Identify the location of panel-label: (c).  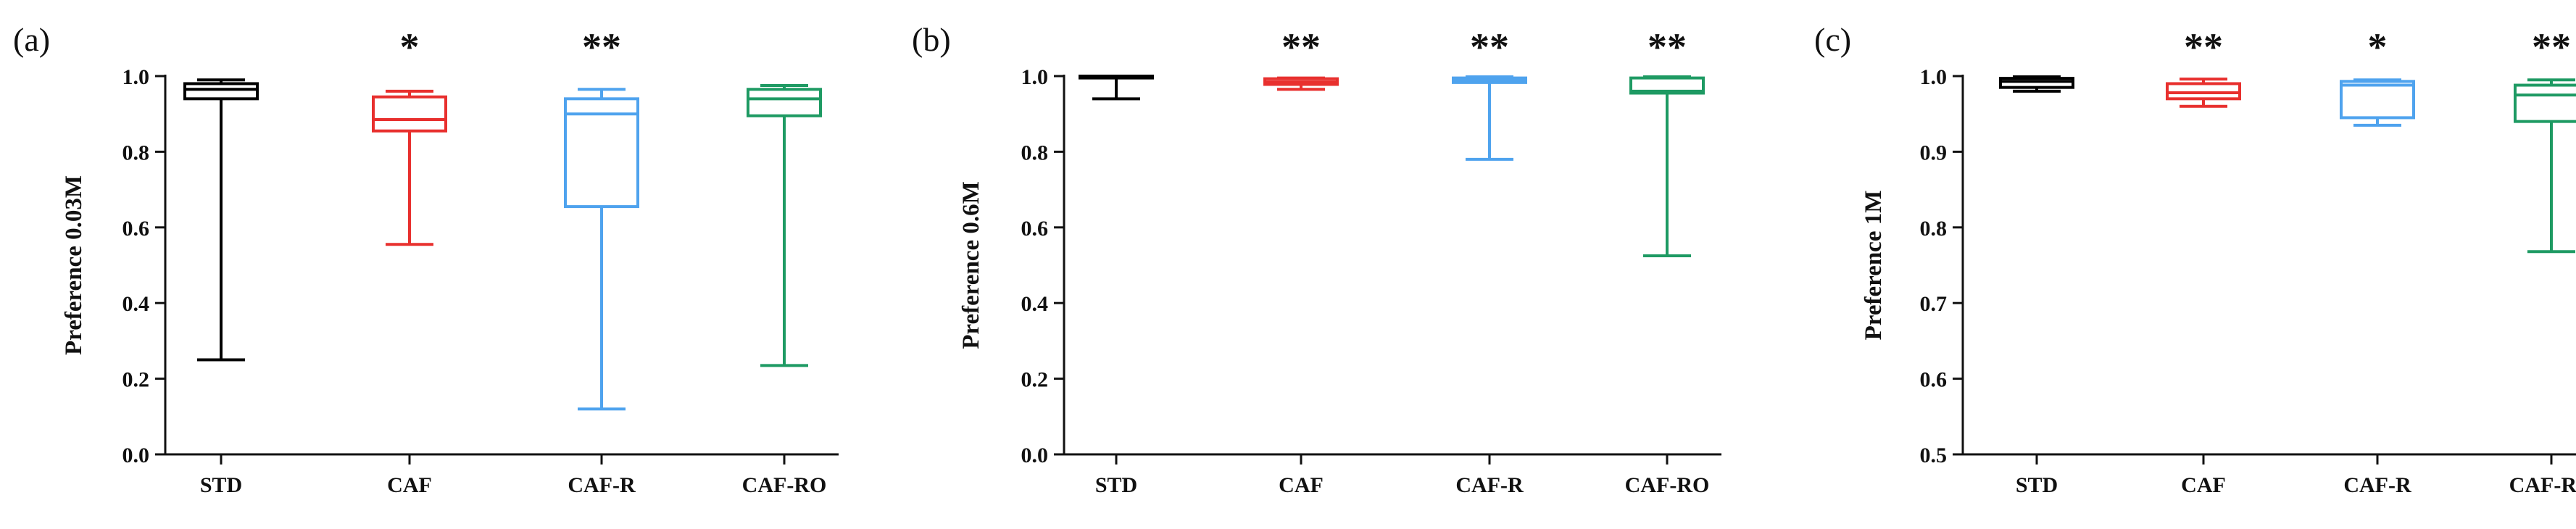
(1832, 39).